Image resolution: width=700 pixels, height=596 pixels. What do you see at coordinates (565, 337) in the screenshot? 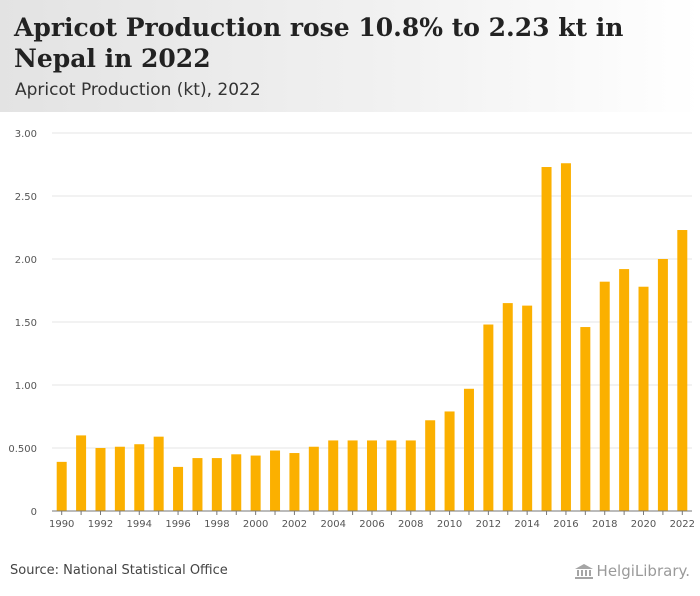
I see `bar-2016` at bounding box center [565, 337].